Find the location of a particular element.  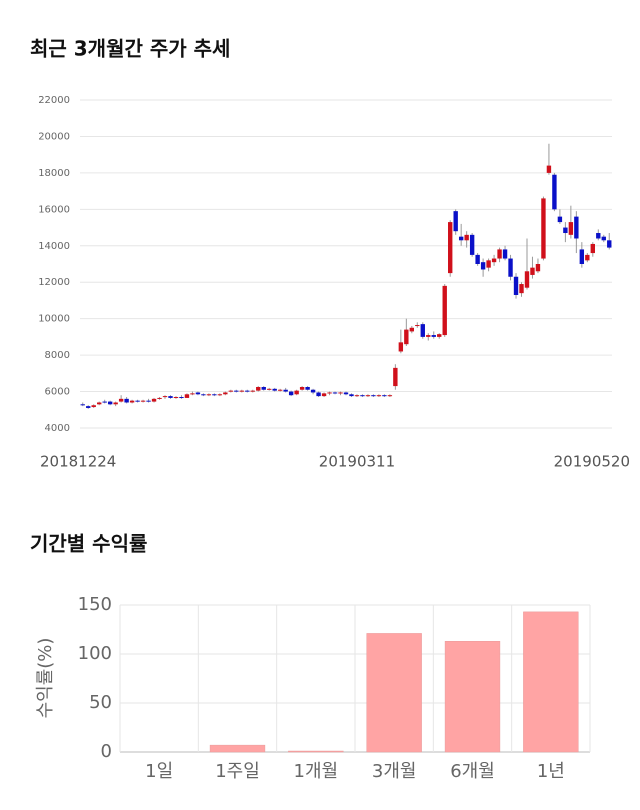

x-tick-label: 20190520 is located at coordinates (592, 462).